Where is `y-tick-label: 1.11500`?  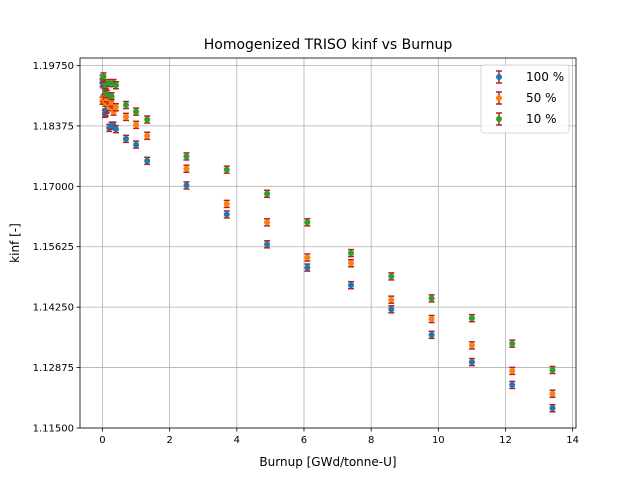 y-tick-label: 1.11500 is located at coordinates (53, 429).